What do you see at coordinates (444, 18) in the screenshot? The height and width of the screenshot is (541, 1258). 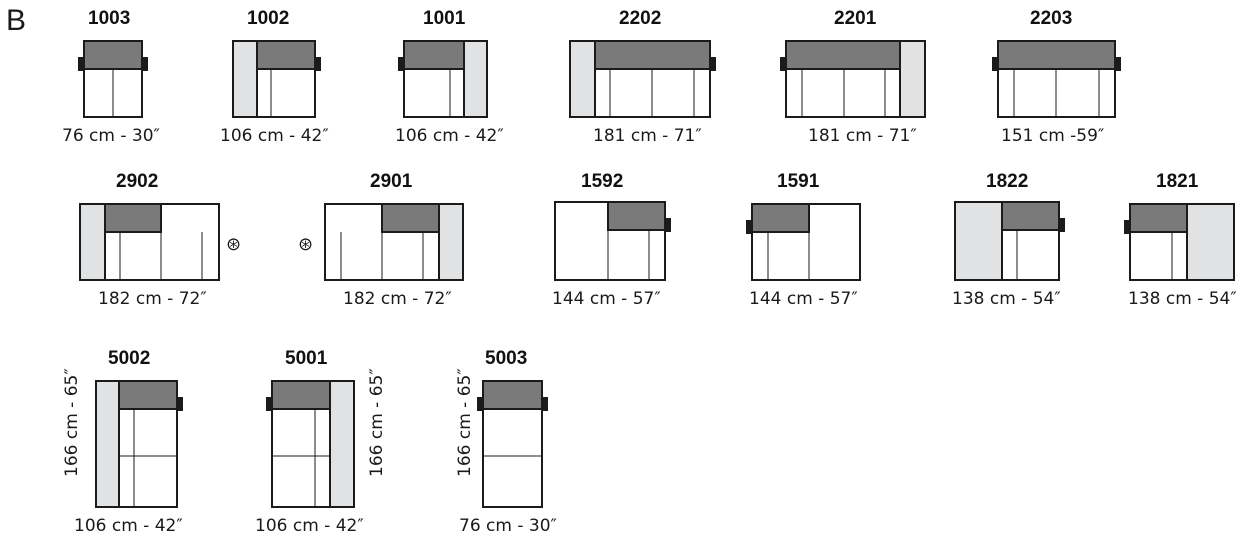 I see `module-code: 1001` at bounding box center [444, 18].